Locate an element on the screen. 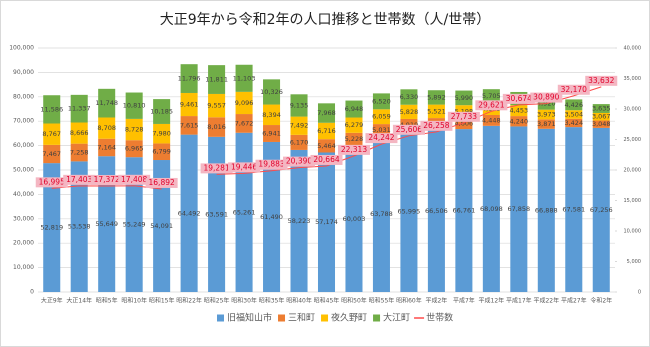 Image resolution: width=650 pixels, height=347 pixels. y-tick-label: 60,000 is located at coordinates (23, 145).